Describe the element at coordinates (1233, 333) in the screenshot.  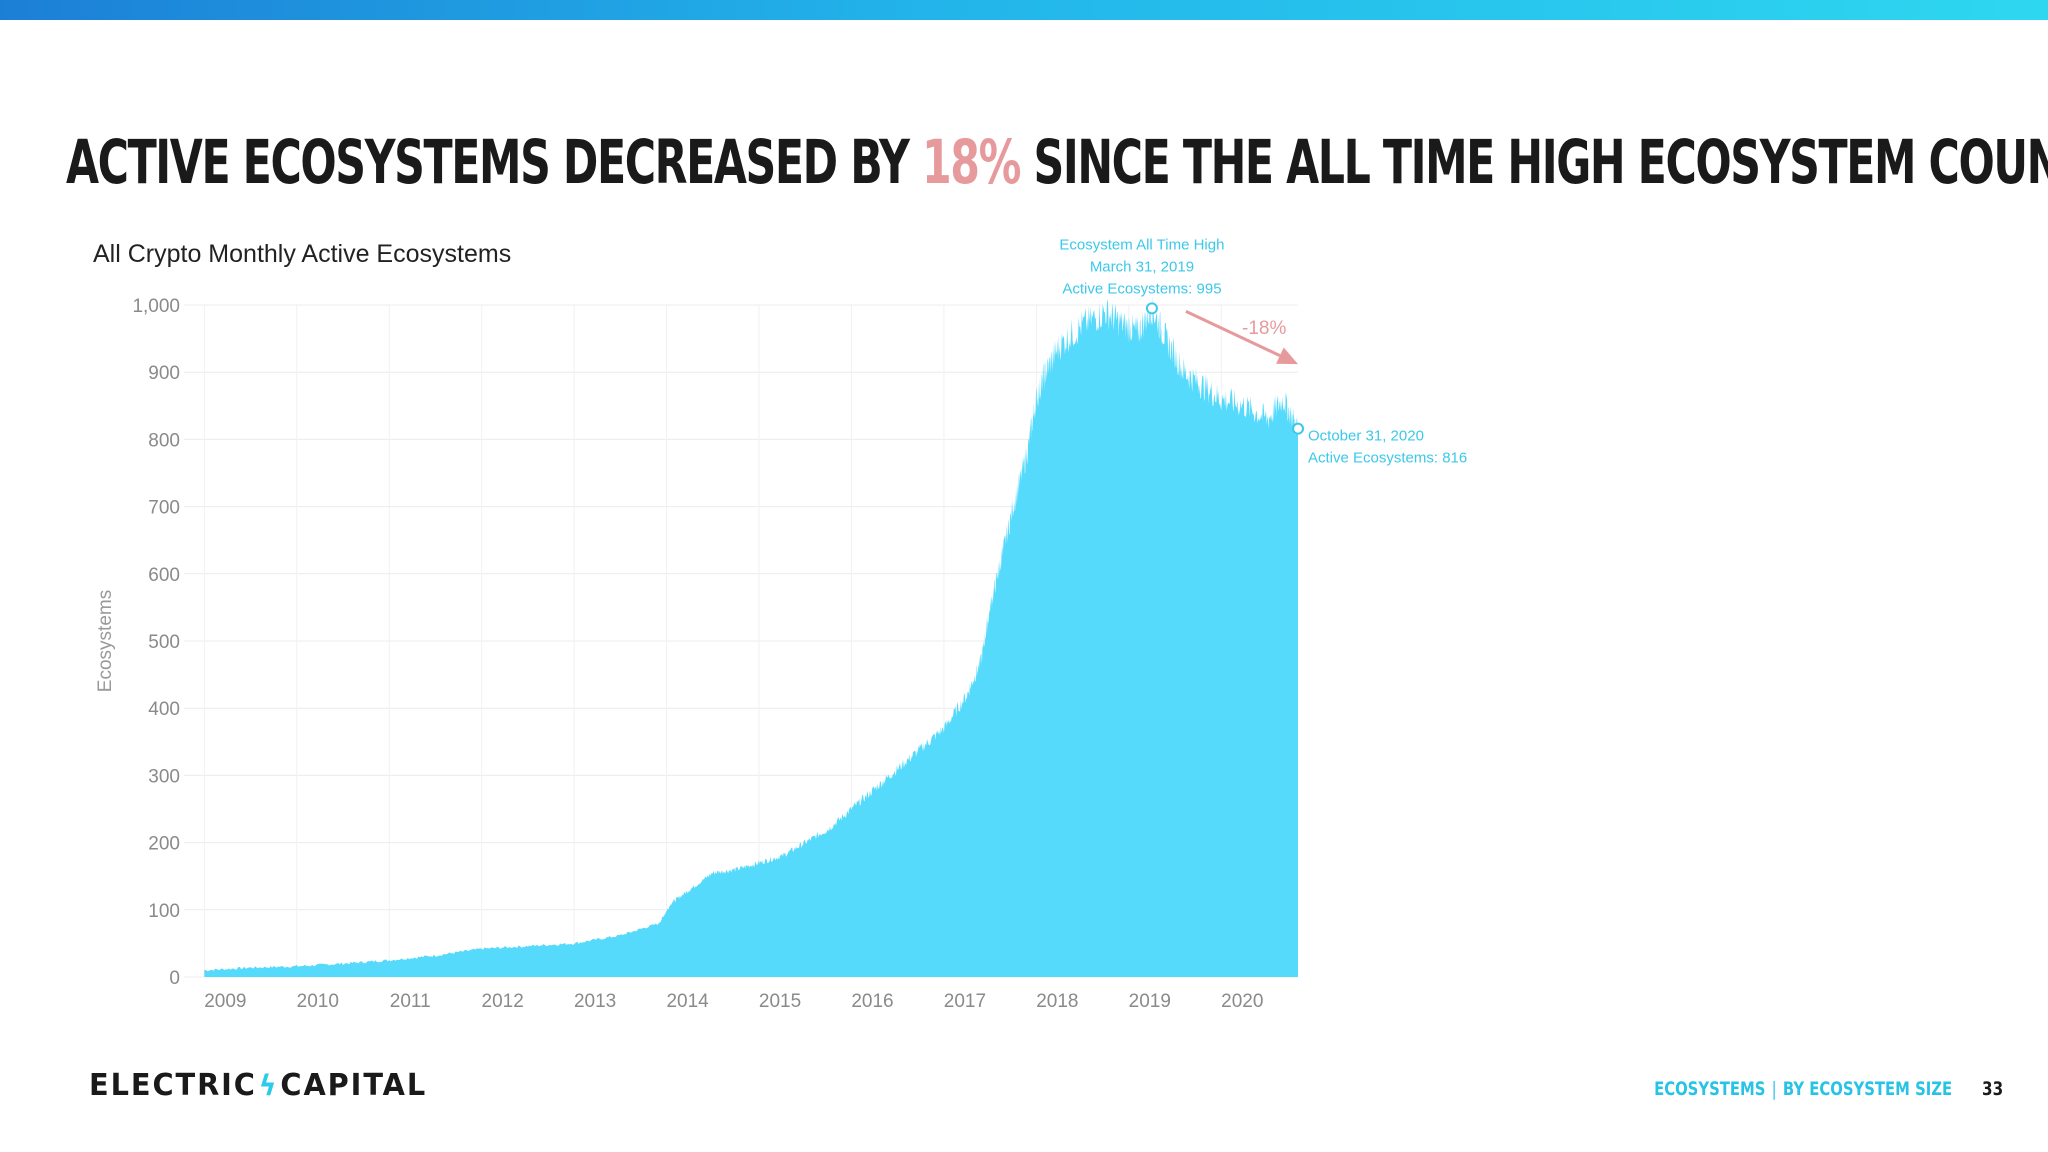
I see `decline-arrow-line` at that location.